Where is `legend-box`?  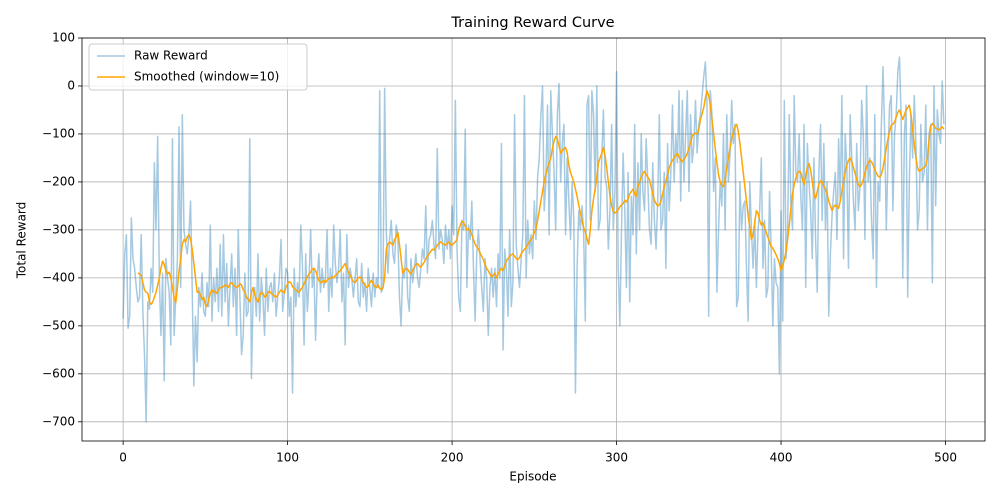
legend-box is located at coordinates (198, 67).